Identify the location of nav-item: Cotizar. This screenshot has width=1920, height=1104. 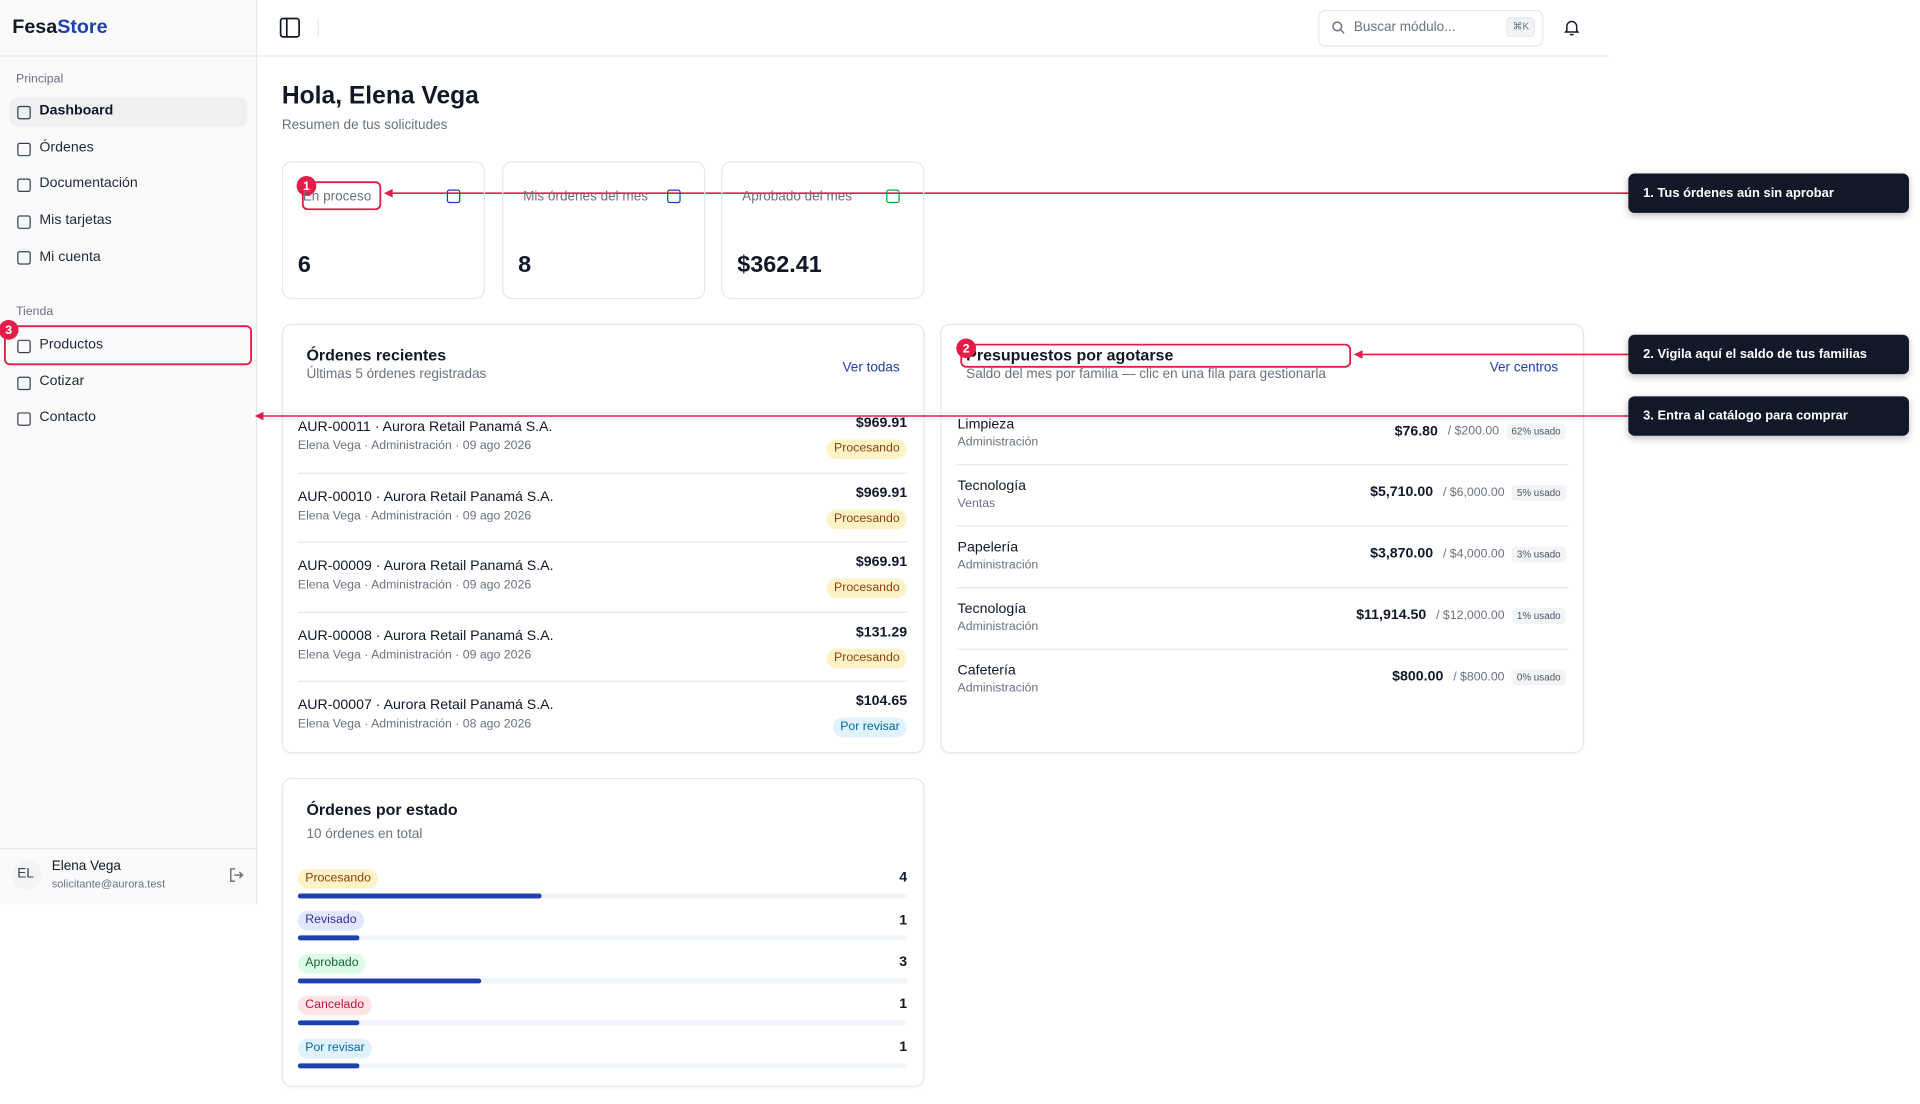
(62, 381).